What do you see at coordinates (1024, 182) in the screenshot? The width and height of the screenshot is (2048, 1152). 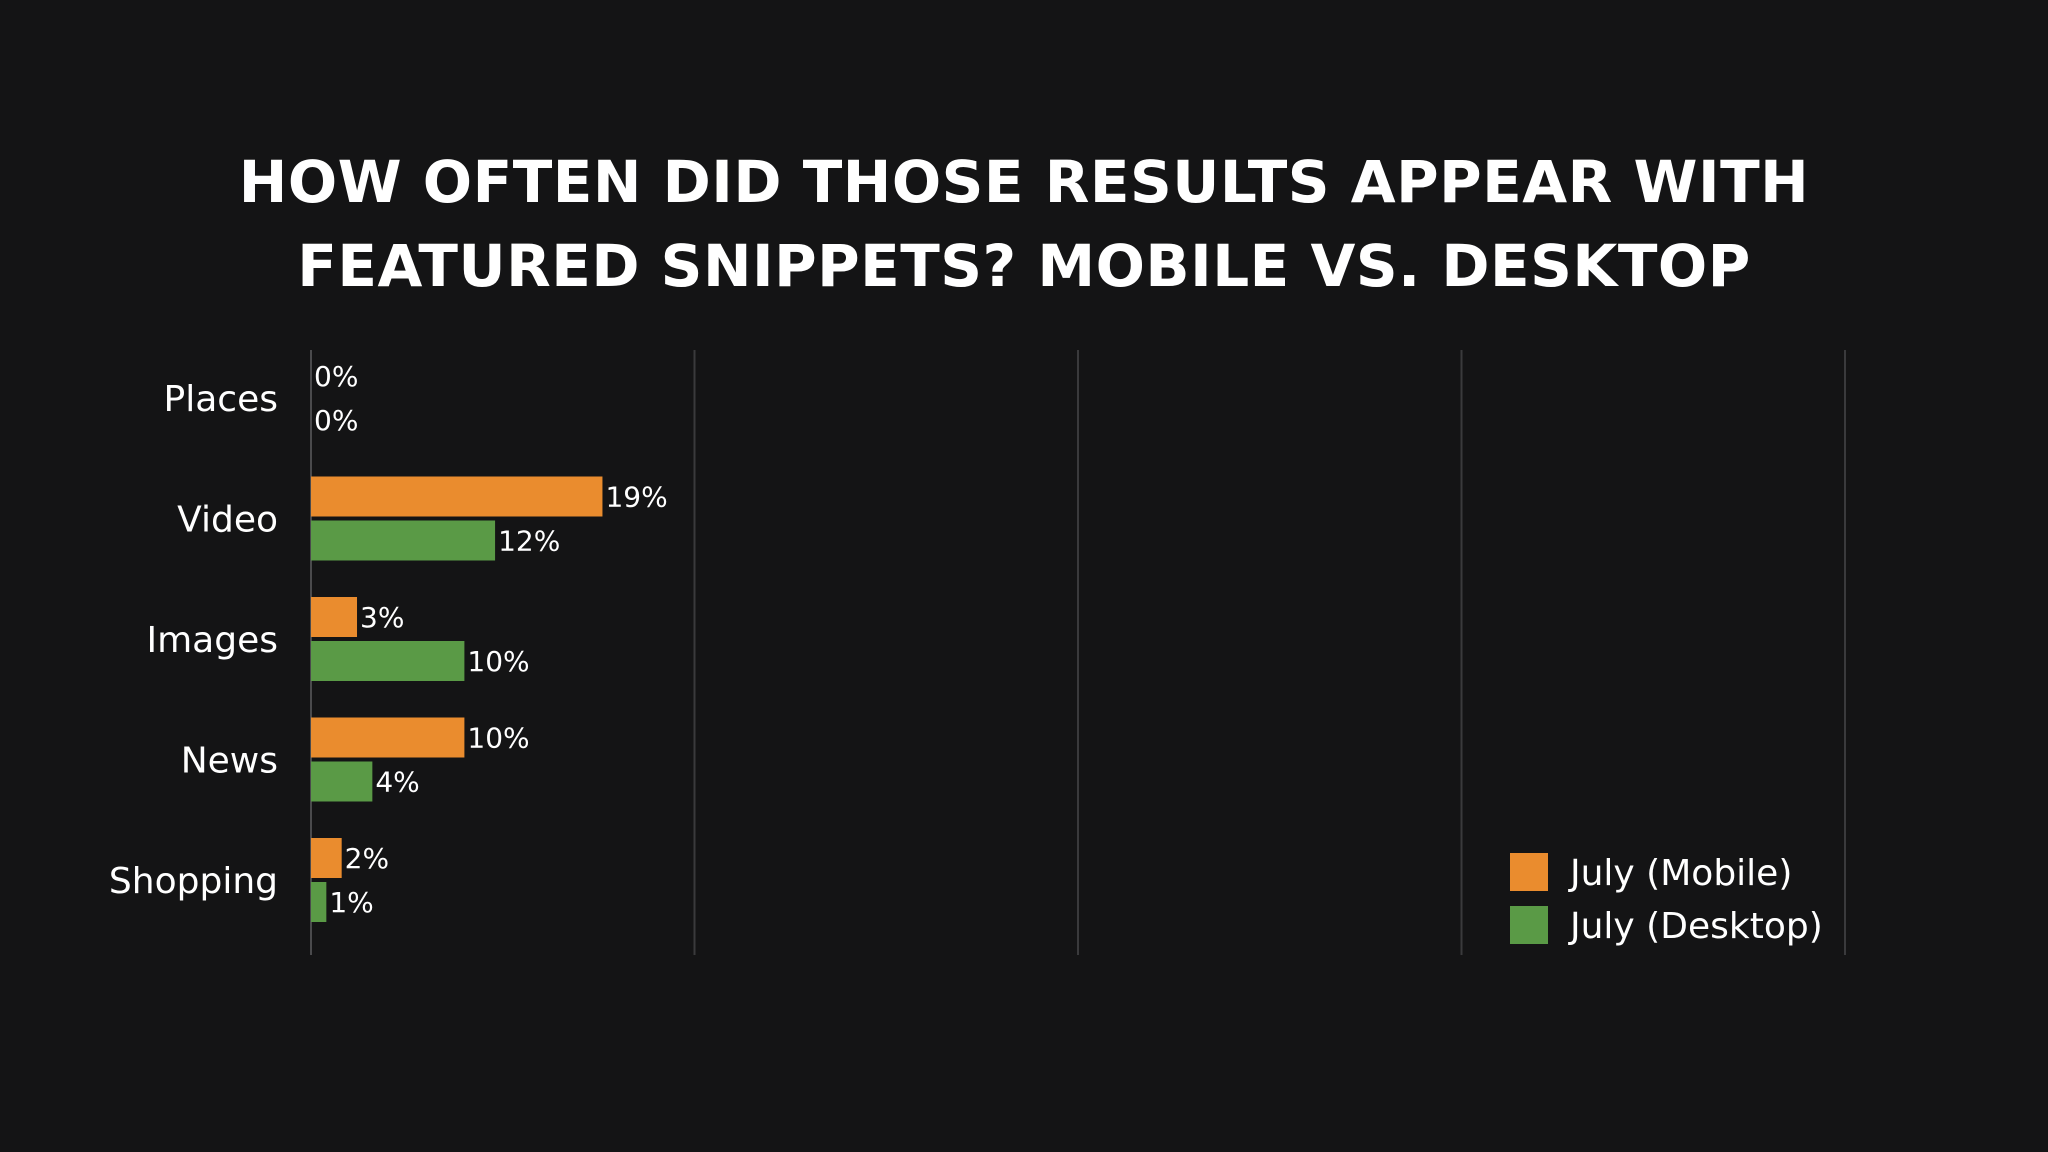 I see `chart-title-line-1: HOW OFTEN DID THOSE RESULTS APPEAR WITH` at bounding box center [1024, 182].